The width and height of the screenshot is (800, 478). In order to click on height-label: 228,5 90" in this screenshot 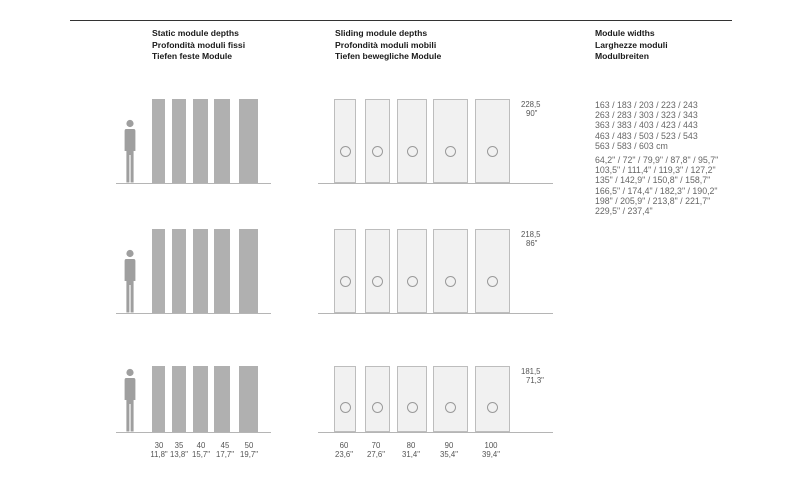, I will do `click(531, 109)`.